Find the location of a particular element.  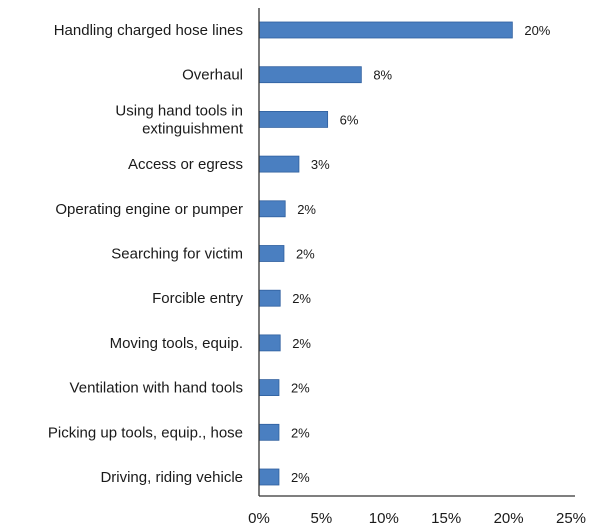

category-label: Driving, riding vehicle is located at coordinates (171, 477).